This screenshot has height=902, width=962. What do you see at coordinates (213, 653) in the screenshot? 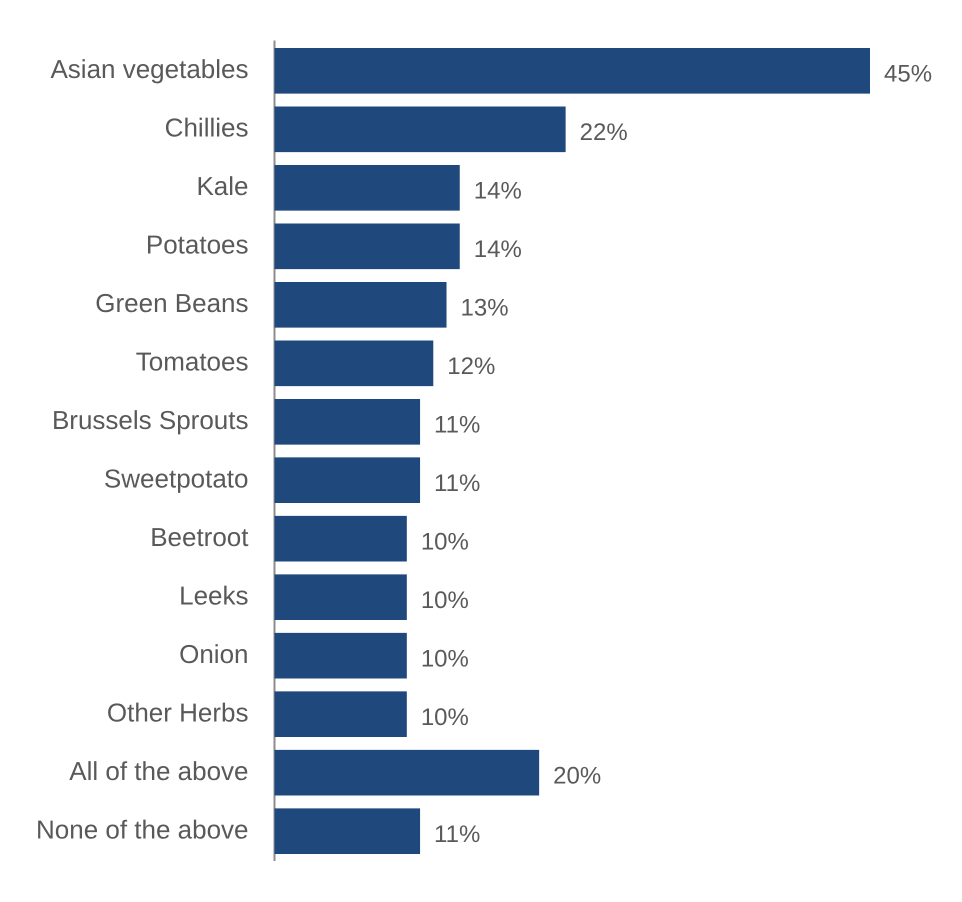
I see `y-tick-label: Onion` at bounding box center [213, 653].